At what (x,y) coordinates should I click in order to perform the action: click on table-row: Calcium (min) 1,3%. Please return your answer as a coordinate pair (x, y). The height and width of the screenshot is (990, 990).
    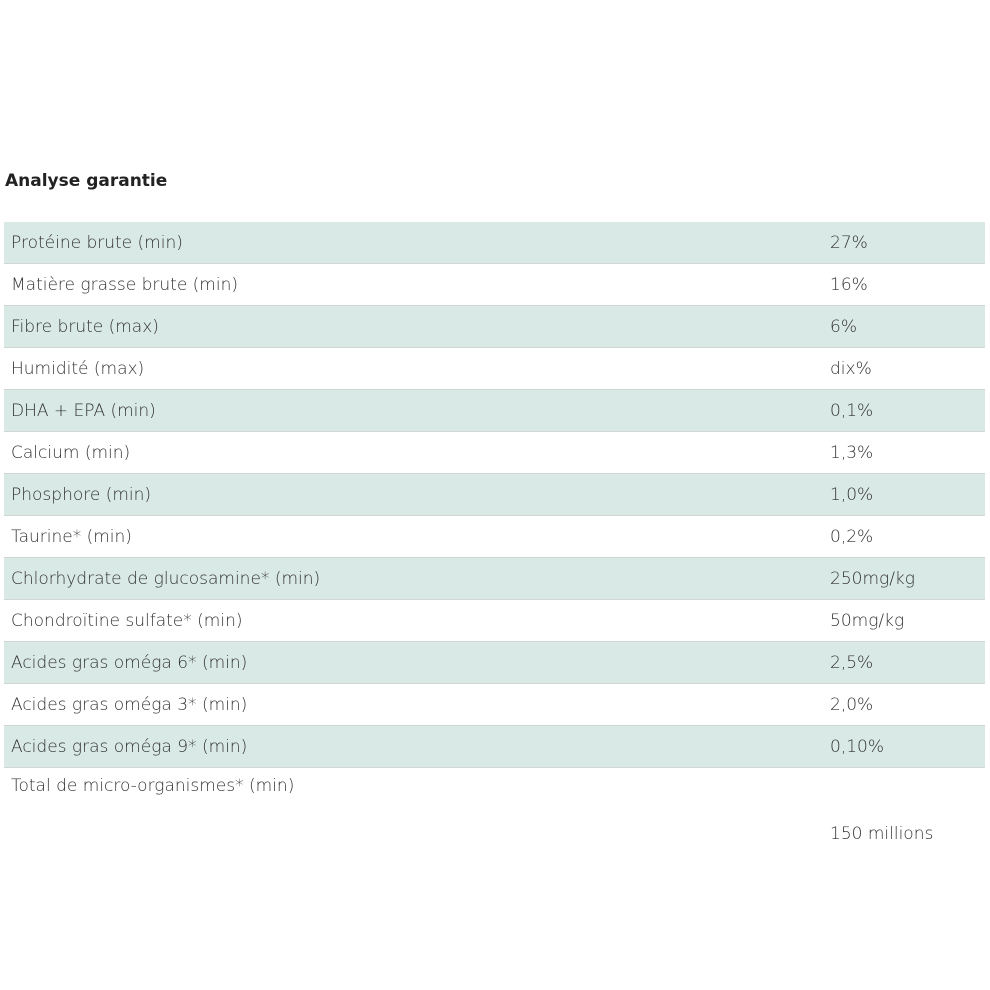
    Looking at the image, I should click on (494, 452).